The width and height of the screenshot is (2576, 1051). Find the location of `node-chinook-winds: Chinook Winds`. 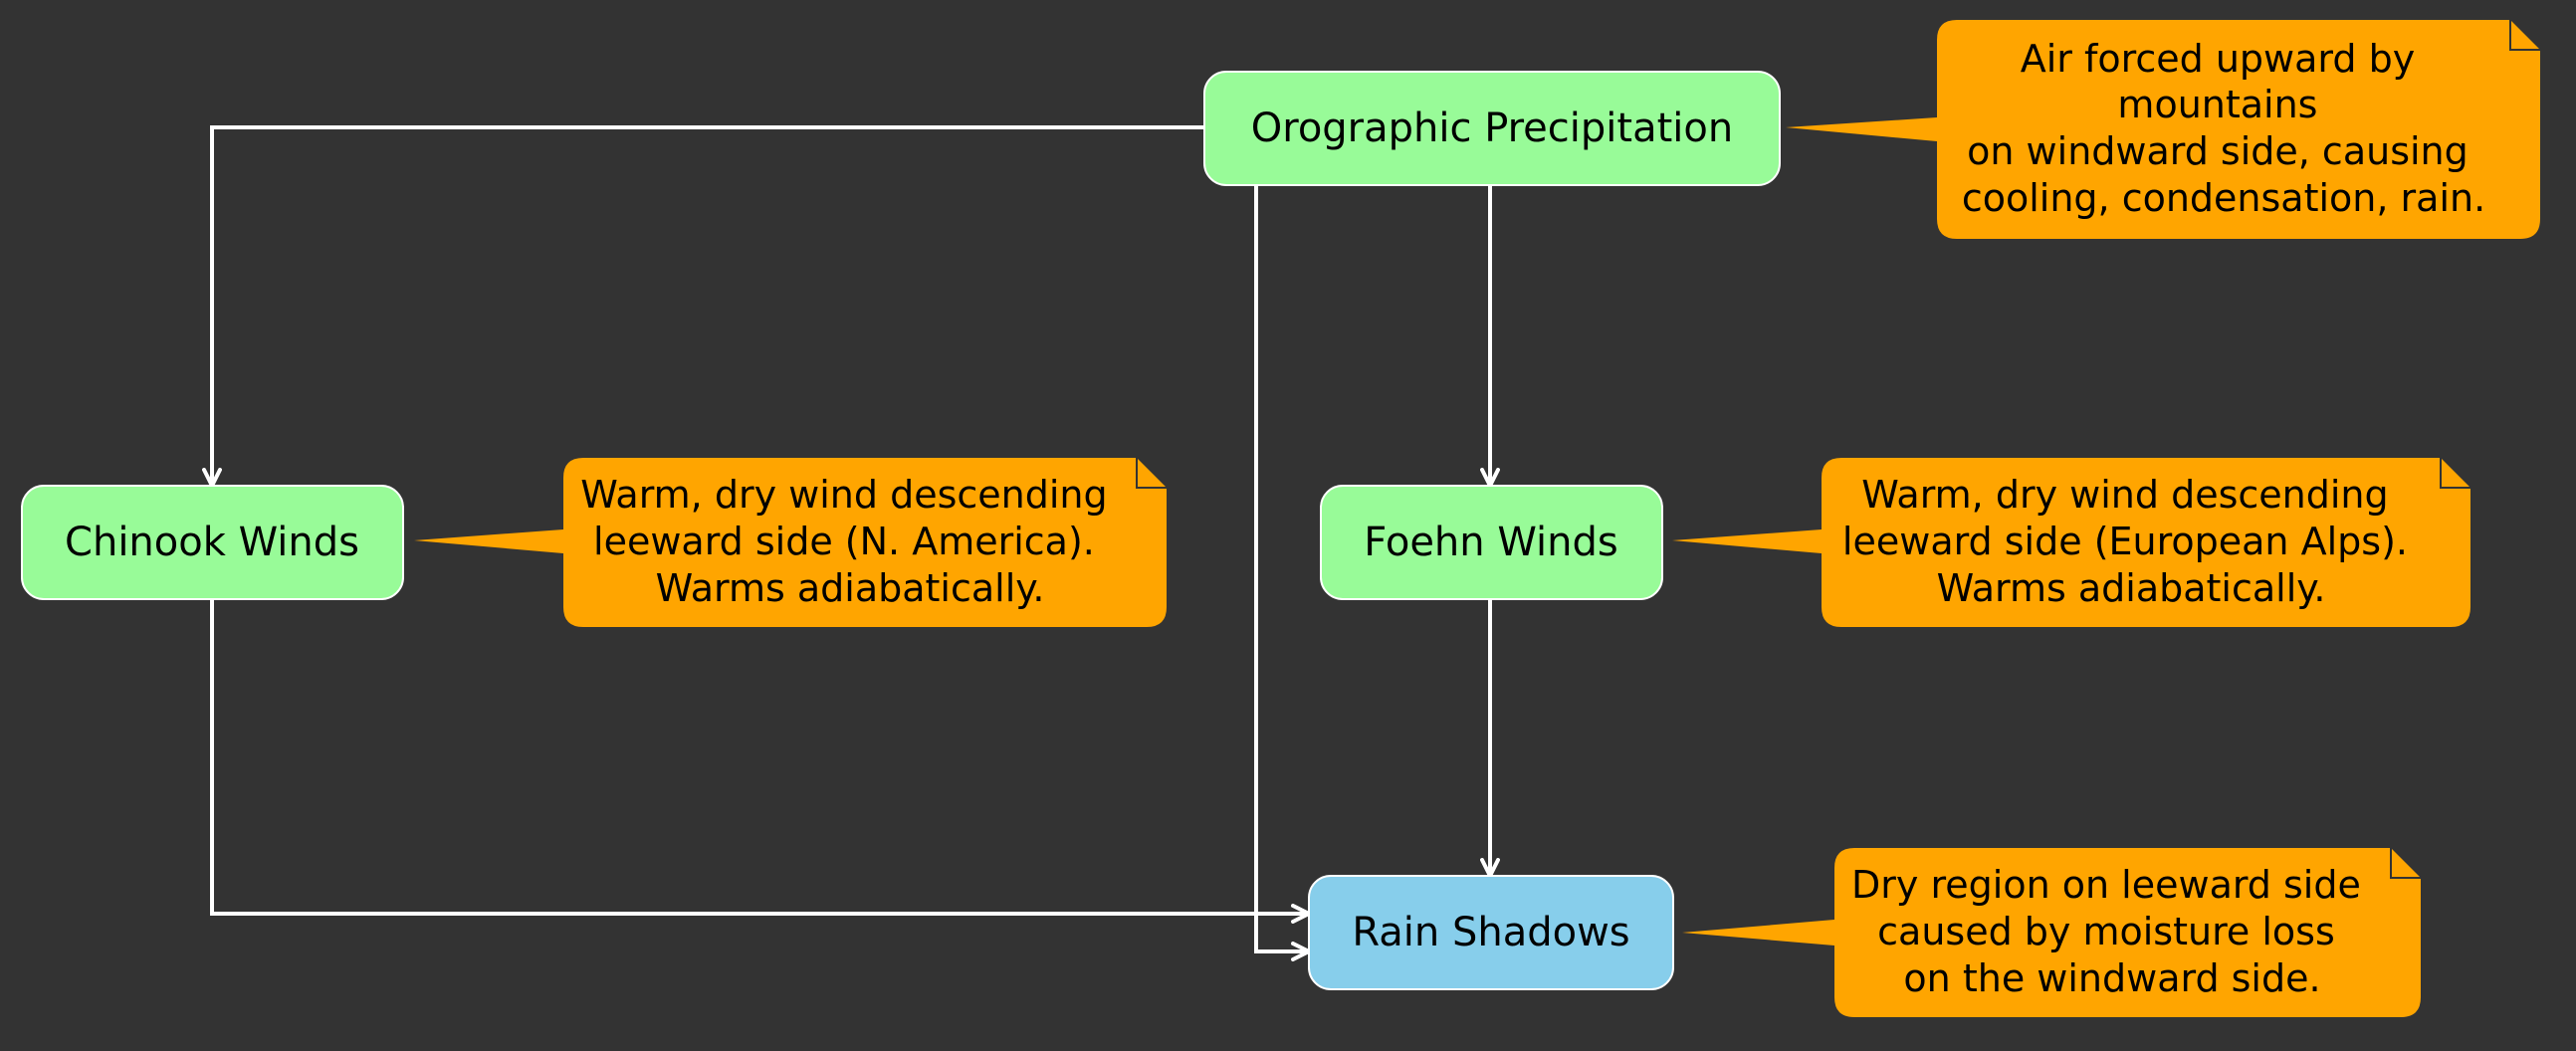

node-chinook-winds: Chinook Winds is located at coordinates (212, 542).